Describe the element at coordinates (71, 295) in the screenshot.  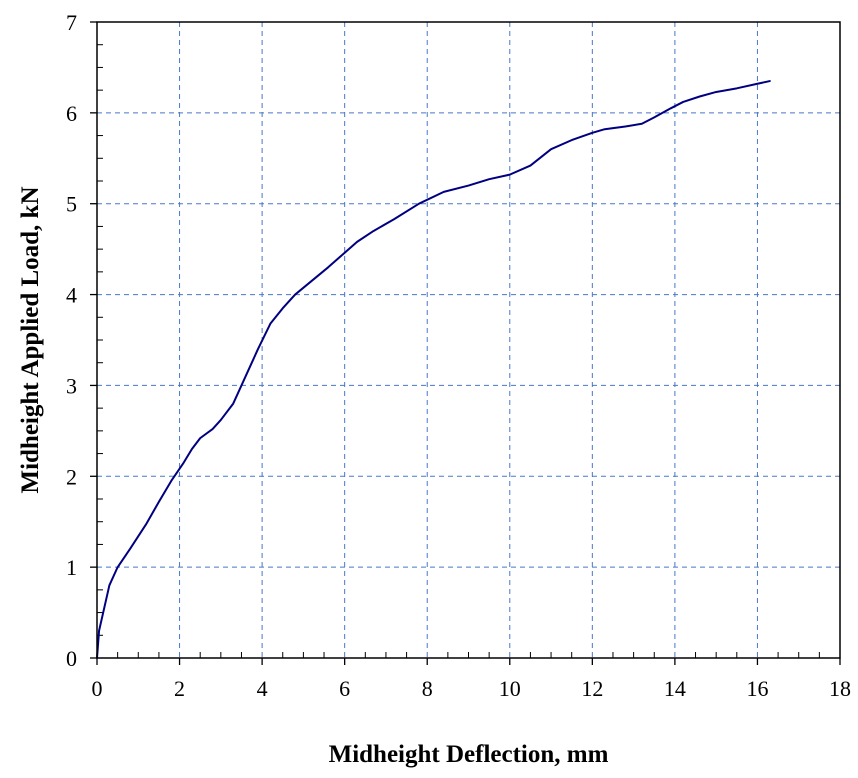
I see `y-tick-label: 4` at that location.